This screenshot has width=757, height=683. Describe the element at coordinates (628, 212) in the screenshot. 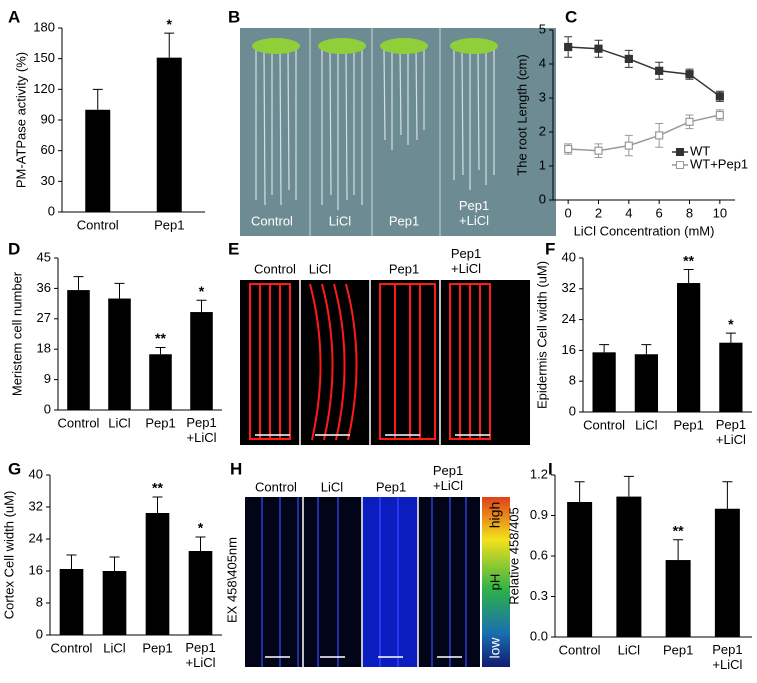

I see `x-tick-label: 4` at that location.